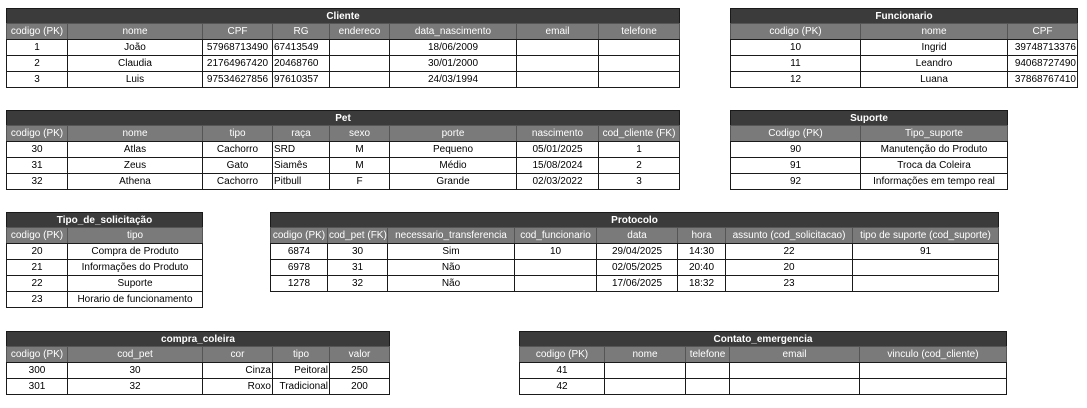 This screenshot has height=408, width=1087. What do you see at coordinates (135, 165) in the screenshot?
I see `table-cell: Zeus` at bounding box center [135, 165].